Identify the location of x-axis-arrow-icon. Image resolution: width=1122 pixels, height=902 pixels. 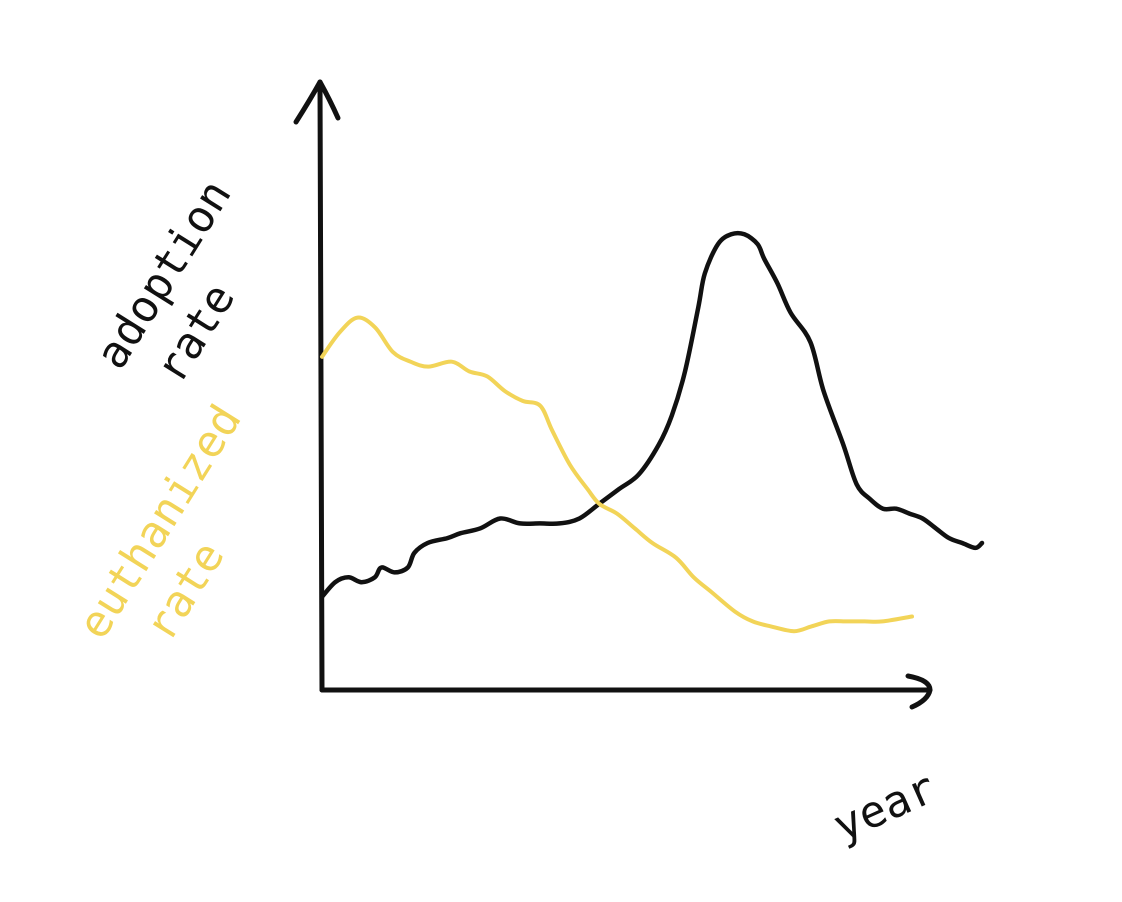
(919, 691).